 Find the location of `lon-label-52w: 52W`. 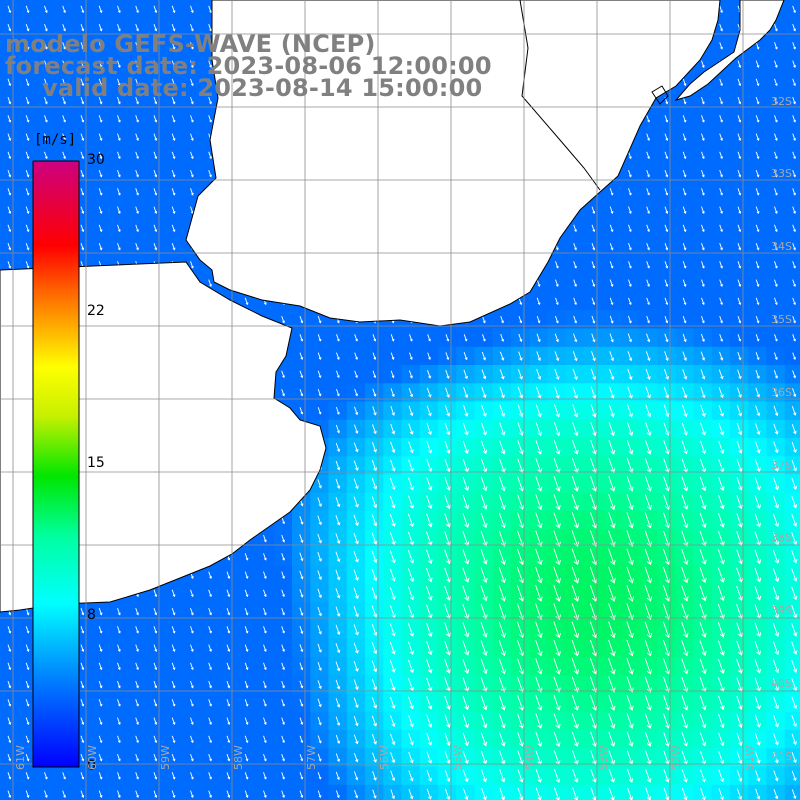

lon-label-52w: 52W is located at coordinates (676, 757).